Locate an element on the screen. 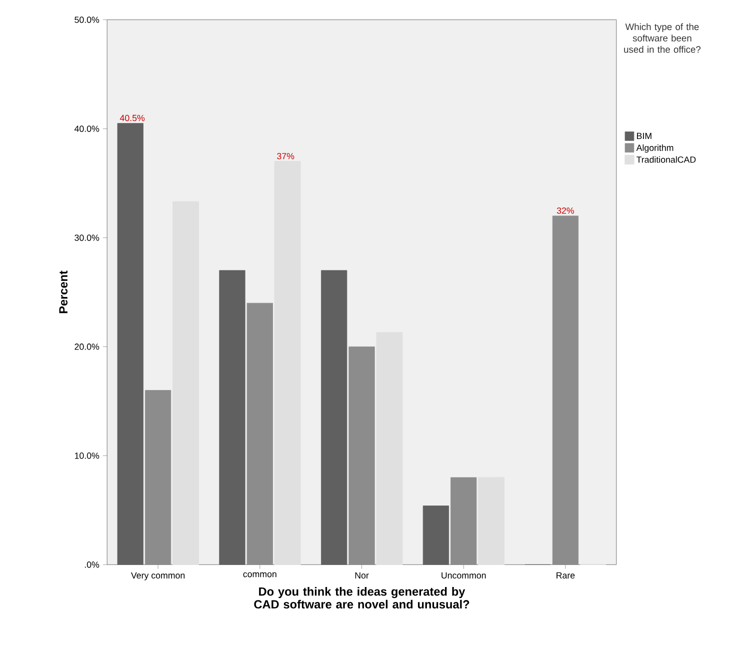  legend-label: Algorithm is located at coordinates (655, 148).